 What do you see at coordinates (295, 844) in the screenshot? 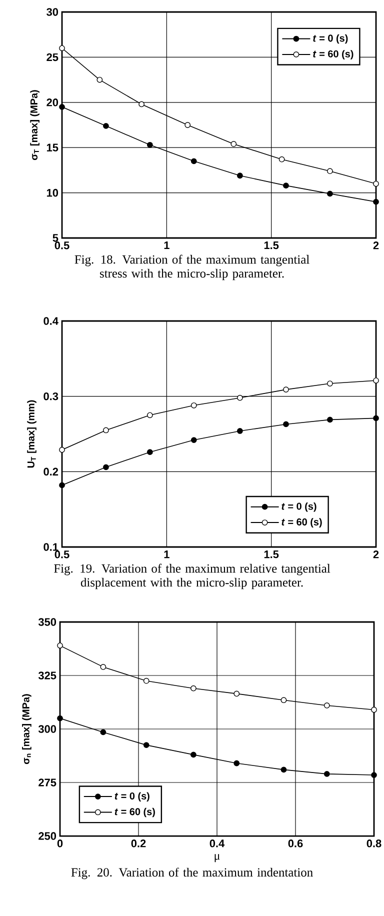
I see `x-tick-label: 0.6` at bounding box center [295, 844].